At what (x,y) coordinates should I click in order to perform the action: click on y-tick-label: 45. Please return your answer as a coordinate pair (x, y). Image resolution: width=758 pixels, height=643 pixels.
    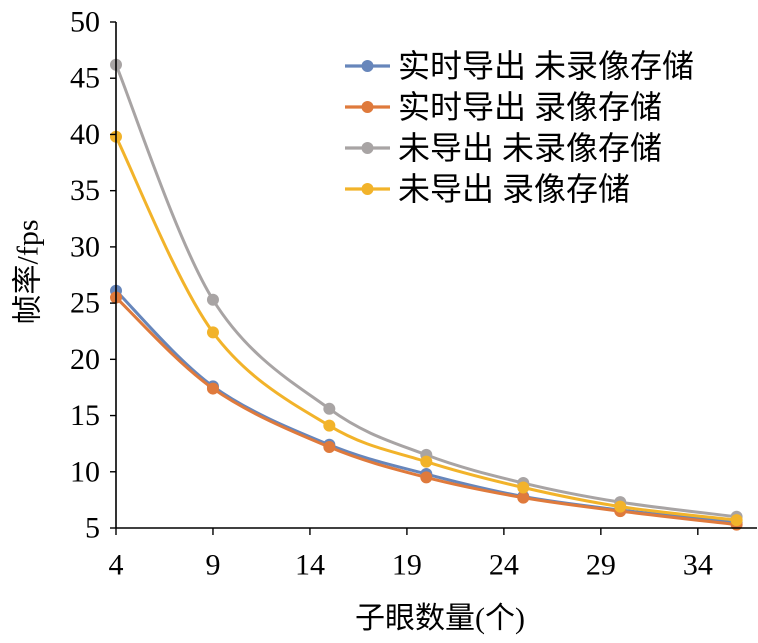
    Looking at the image, I should click on (85, 78).